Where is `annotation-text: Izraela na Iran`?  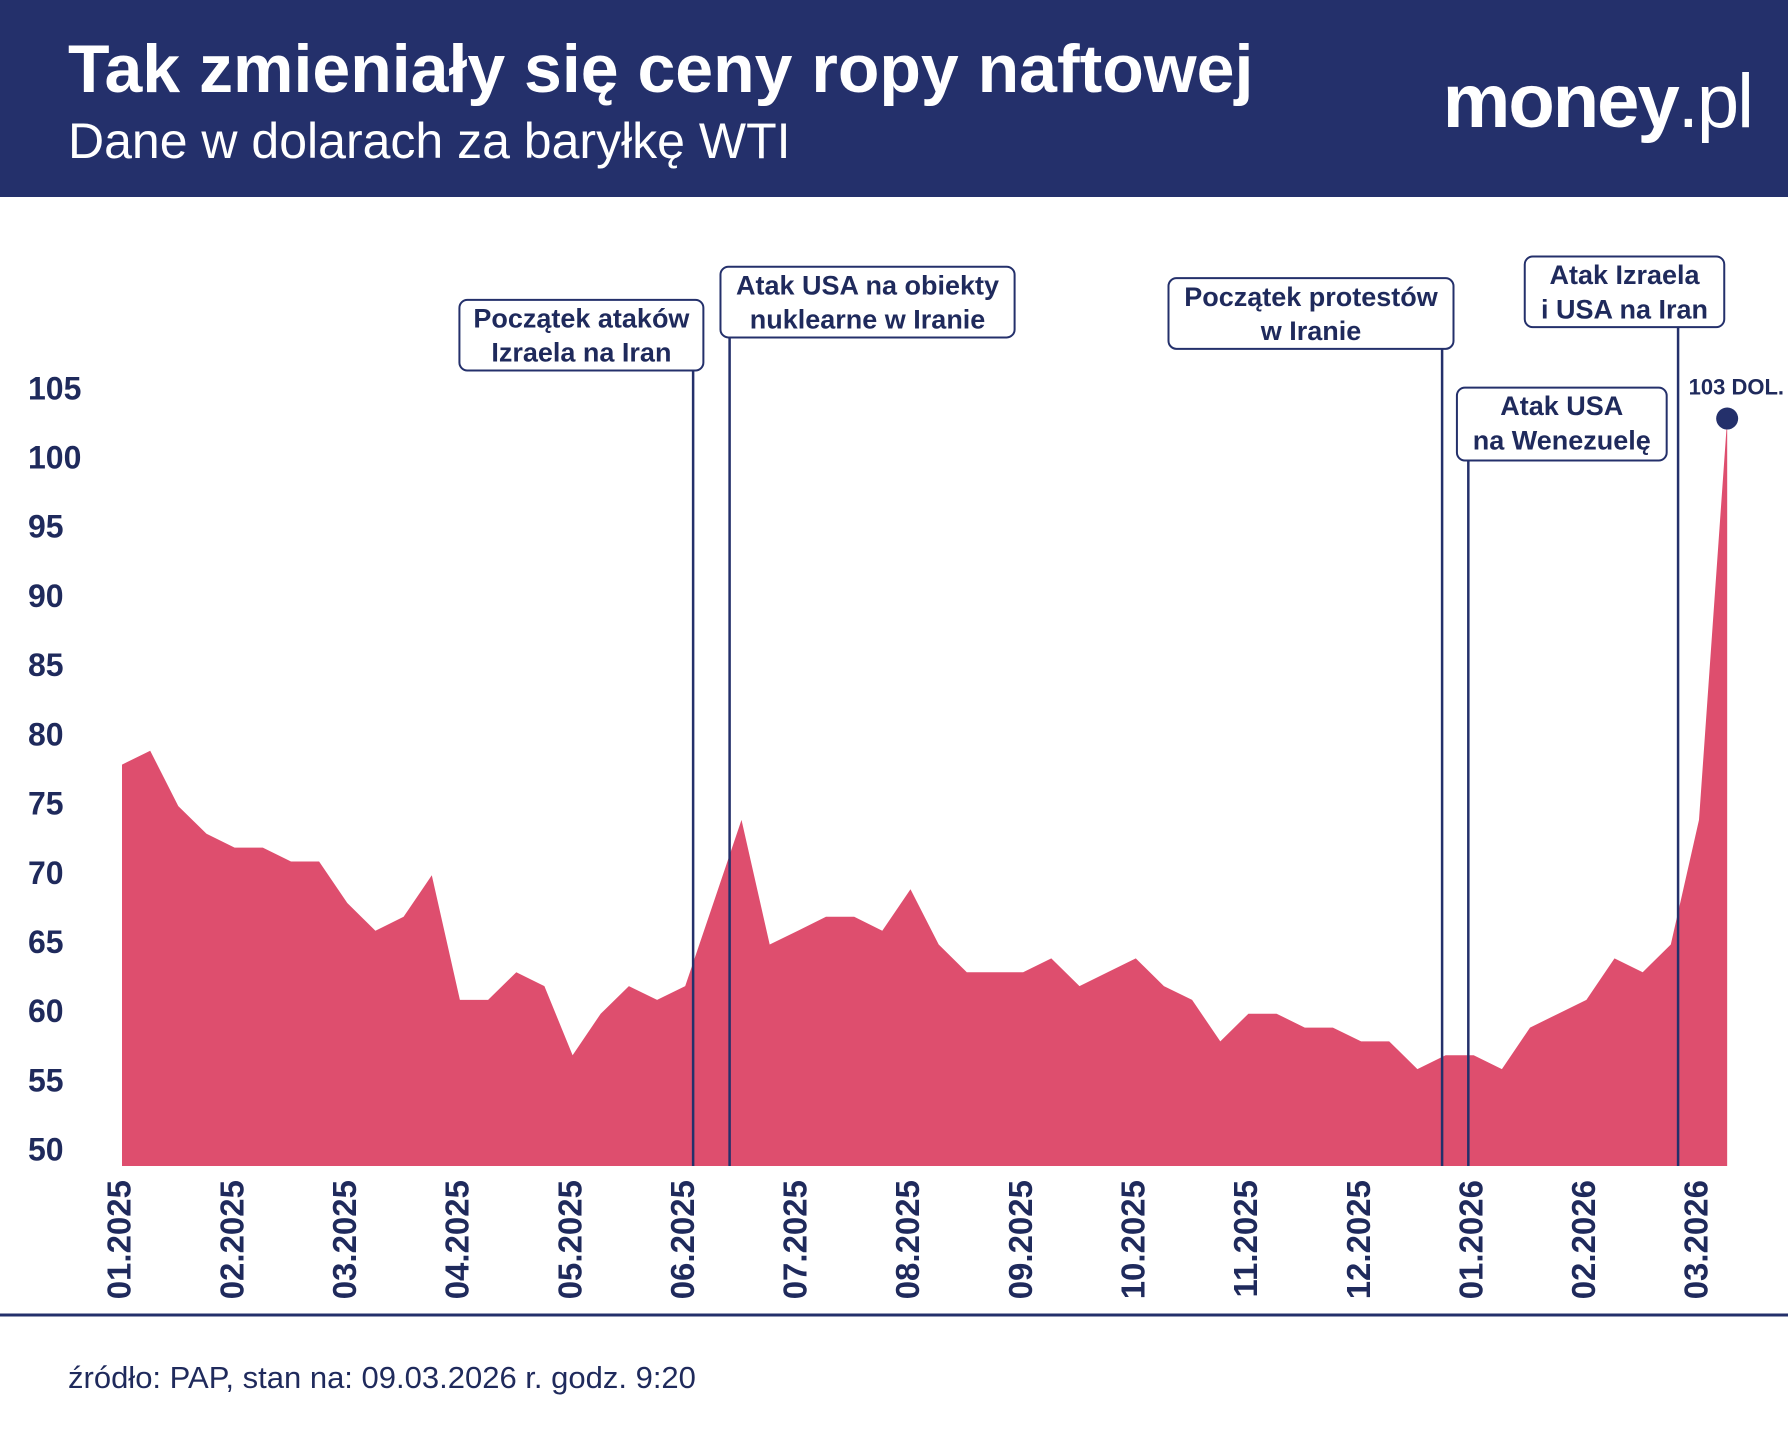 annotation-text: Izraela na Iran is located at coordinates (581, 353).